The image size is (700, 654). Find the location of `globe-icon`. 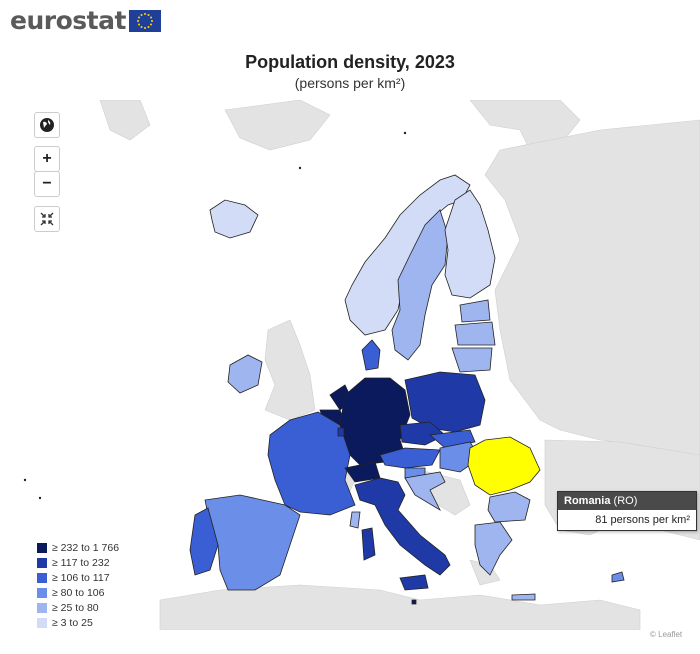

globe-icon is located at coordinates (47, 125).